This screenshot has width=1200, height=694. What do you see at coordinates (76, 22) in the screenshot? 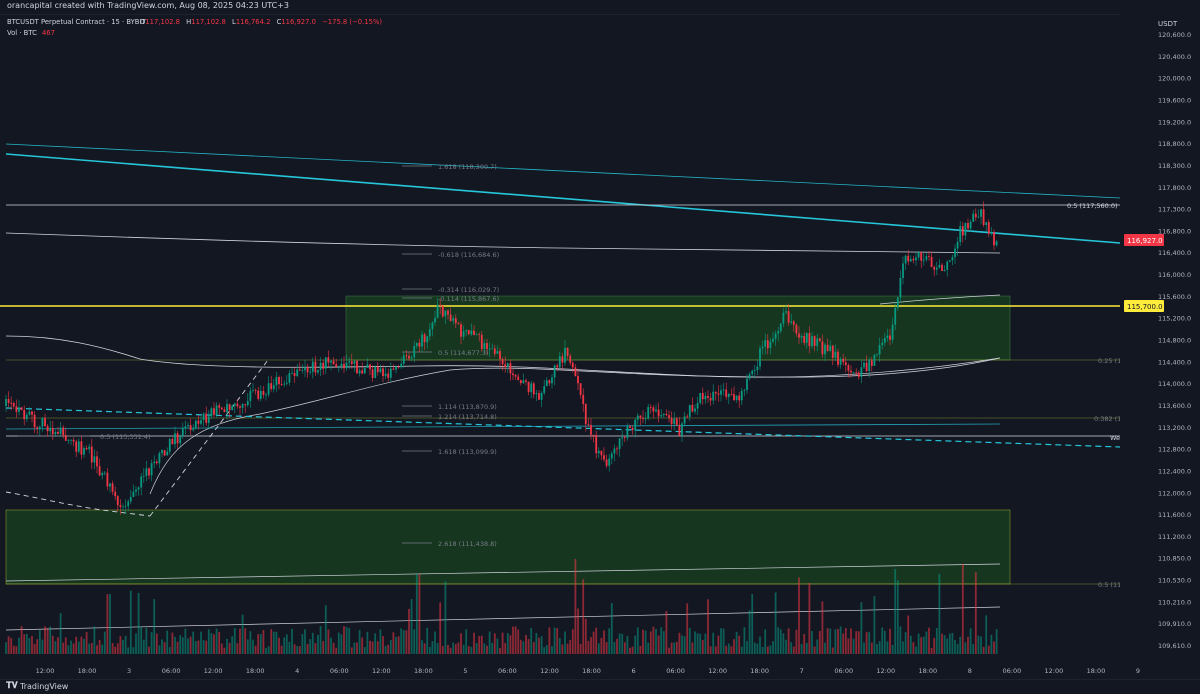
I see `symbol-title: BTCUSDT Perpetual Contract · 15 · BYBIT` at bounding box center [76, 22].